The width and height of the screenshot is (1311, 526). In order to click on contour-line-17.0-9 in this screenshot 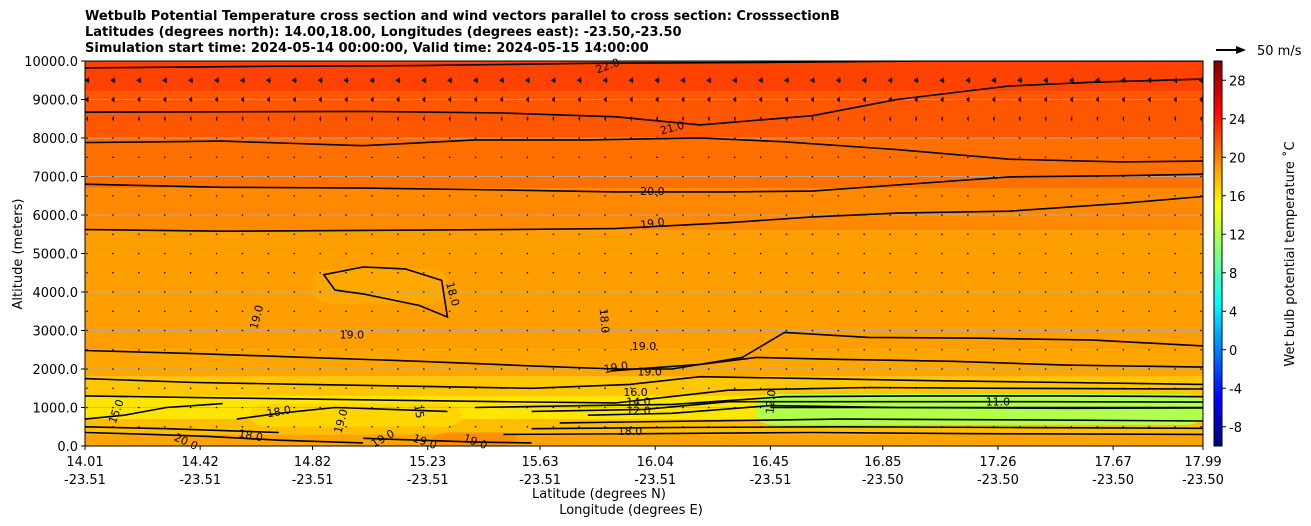, I will do `click(644, 395)`.